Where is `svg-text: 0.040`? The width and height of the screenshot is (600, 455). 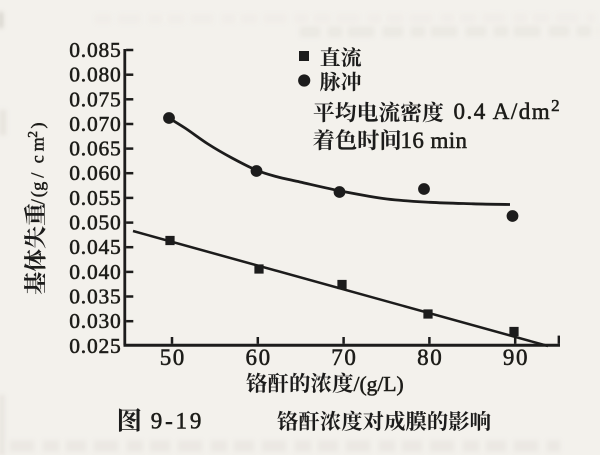
svg-text: 0.040 is located at coordinates (95, 272).